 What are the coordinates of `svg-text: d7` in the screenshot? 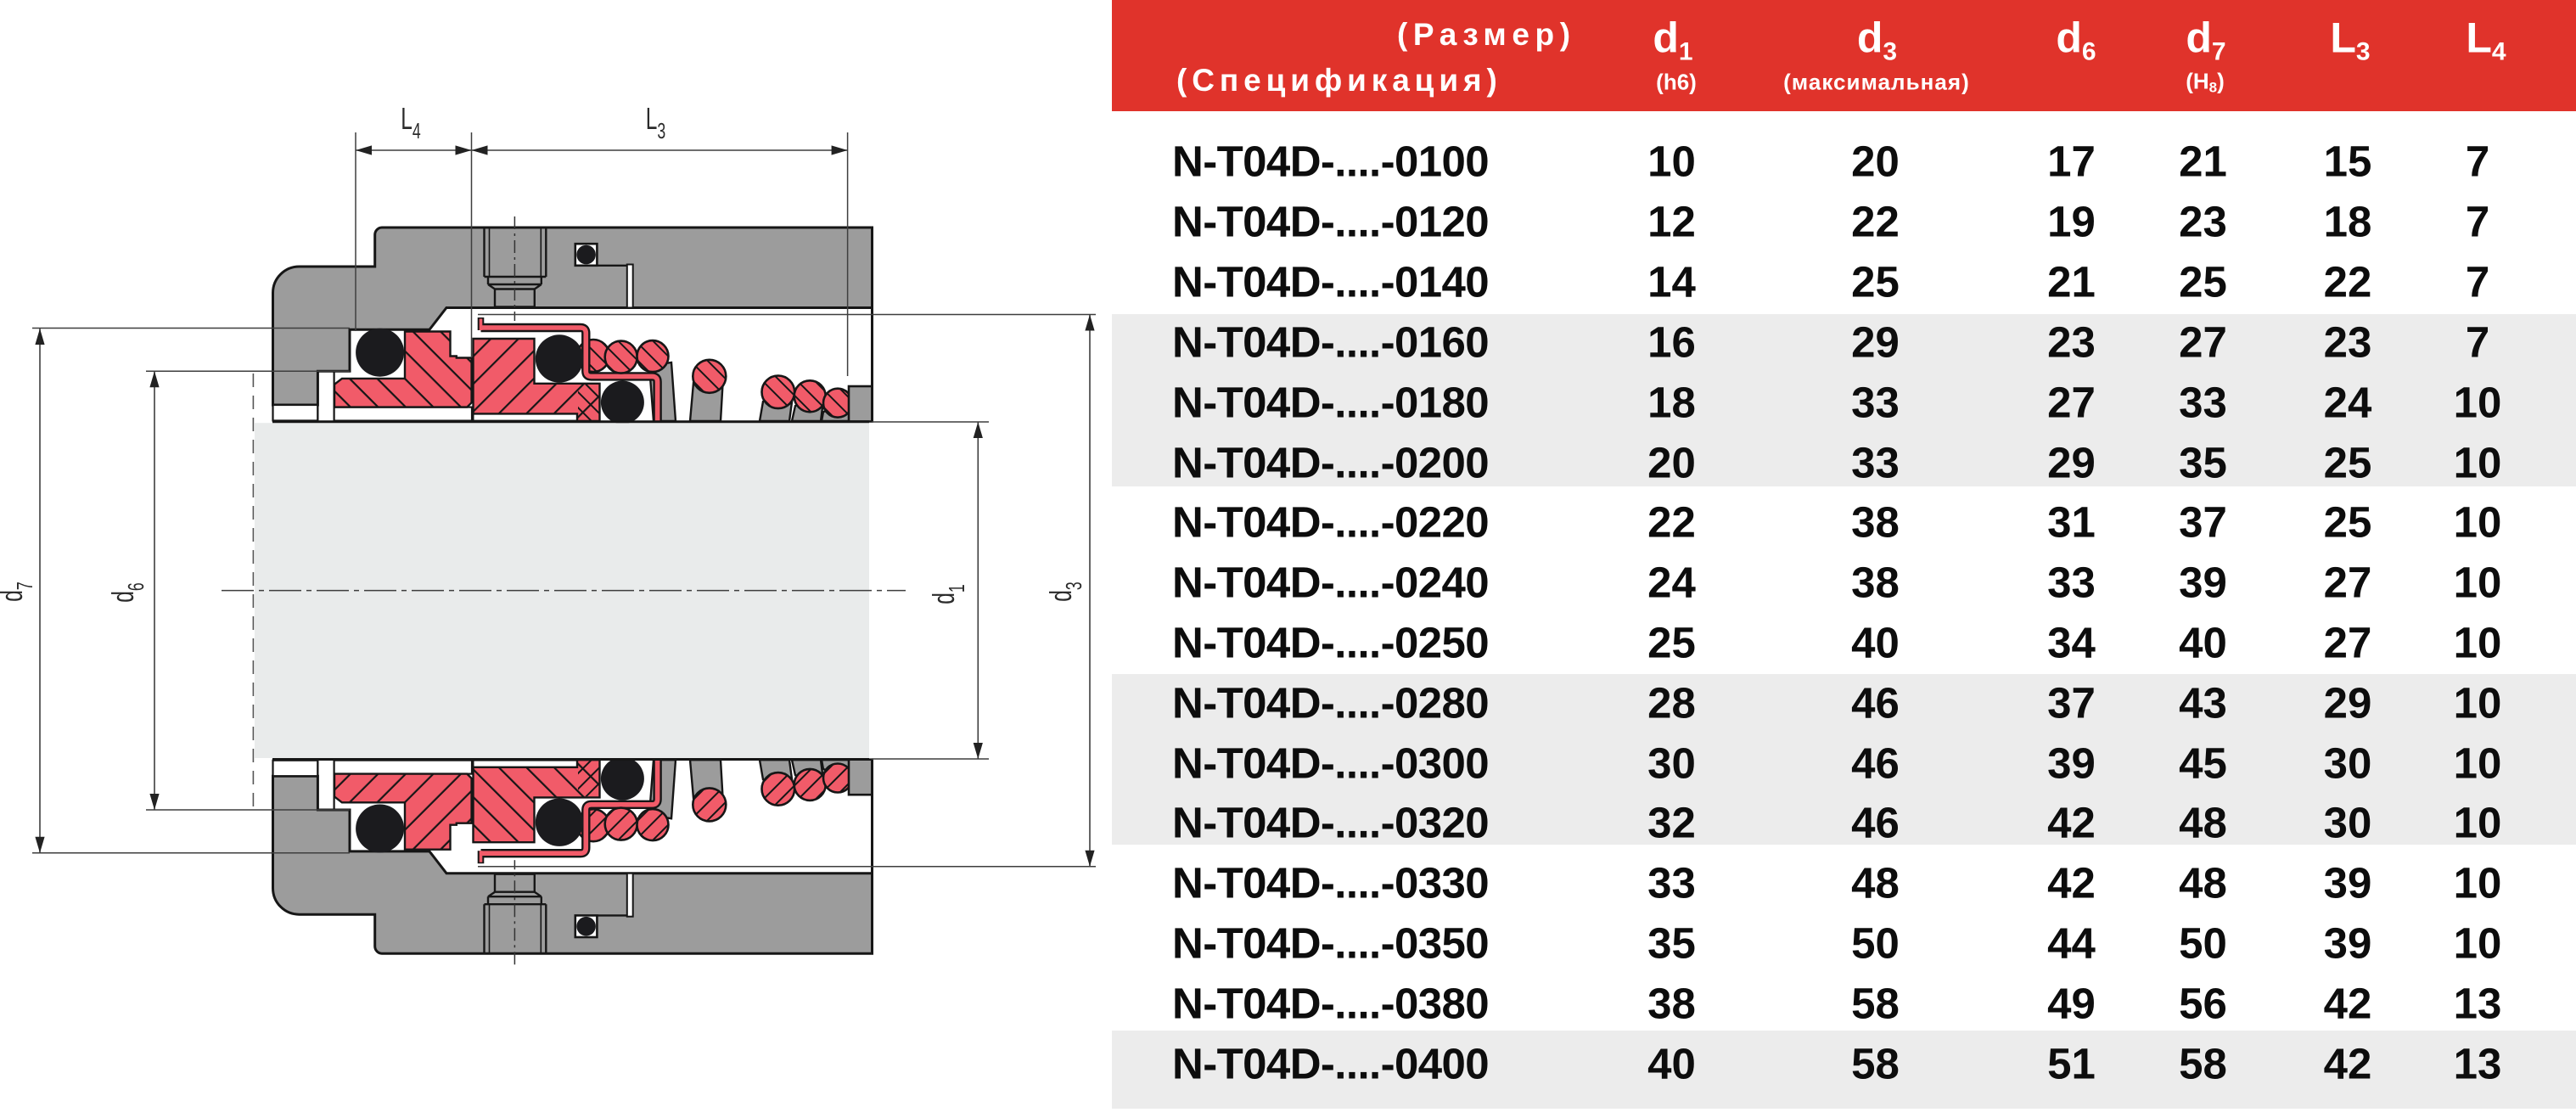 It's located at (18, 591).